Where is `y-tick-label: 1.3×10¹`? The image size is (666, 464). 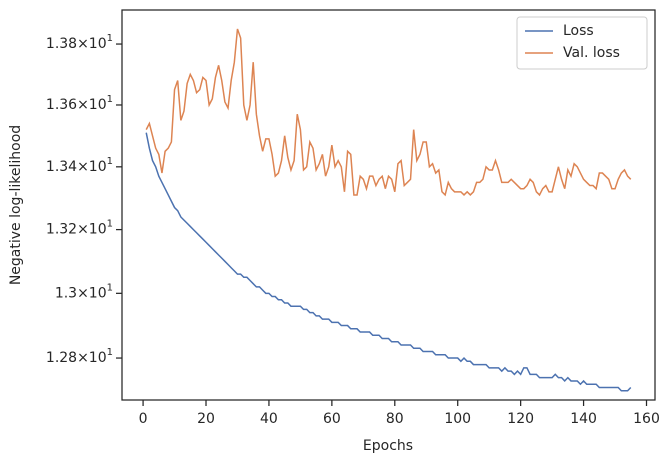
y-tick-label: 1.3×10¹ is located at coordinates (84, 291).